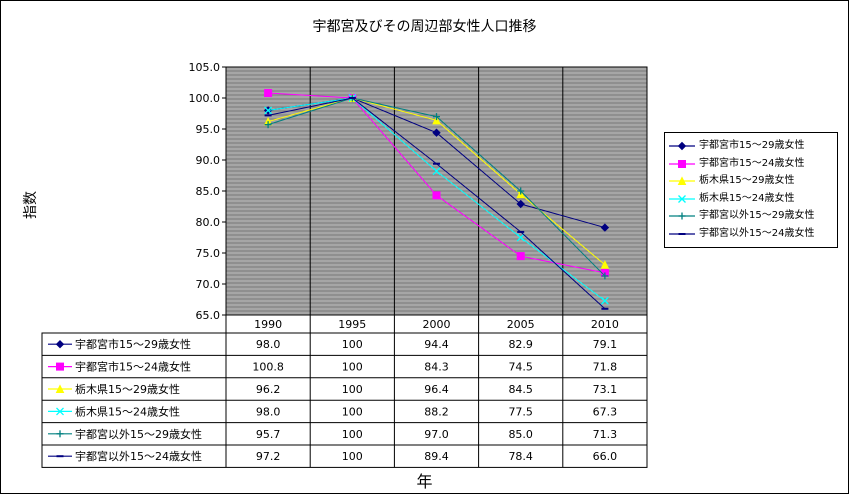  Describe the element at coordinates (520, 411) in the screenshot. I see `table-cell-value: 77.5` at that location.